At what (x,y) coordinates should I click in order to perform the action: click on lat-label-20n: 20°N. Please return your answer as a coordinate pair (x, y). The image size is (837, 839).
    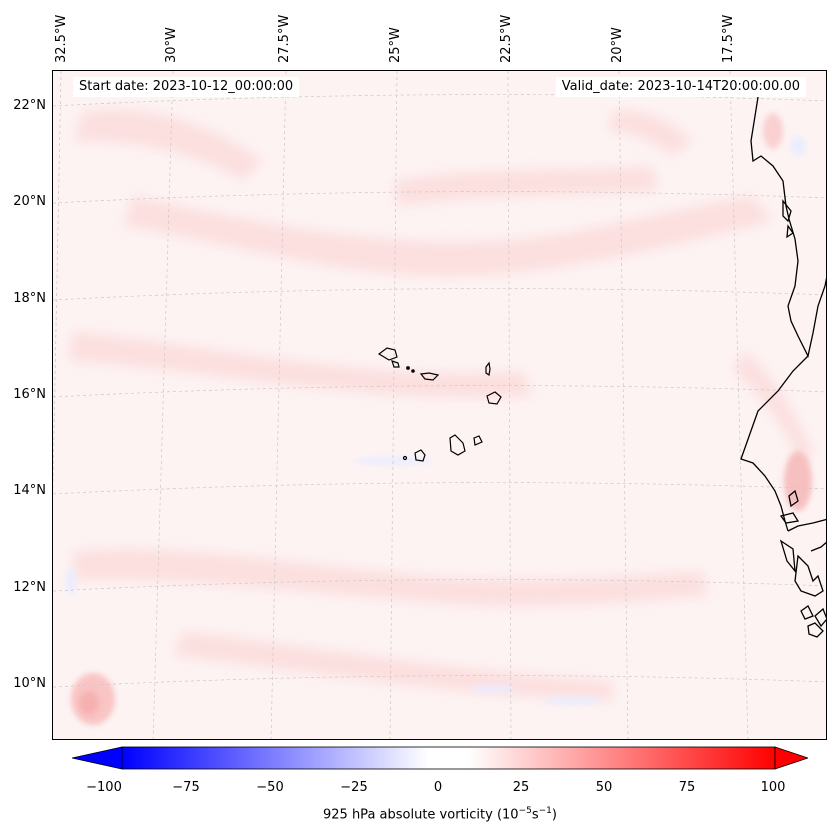
    Looking at the image, I should click on (29, 201).